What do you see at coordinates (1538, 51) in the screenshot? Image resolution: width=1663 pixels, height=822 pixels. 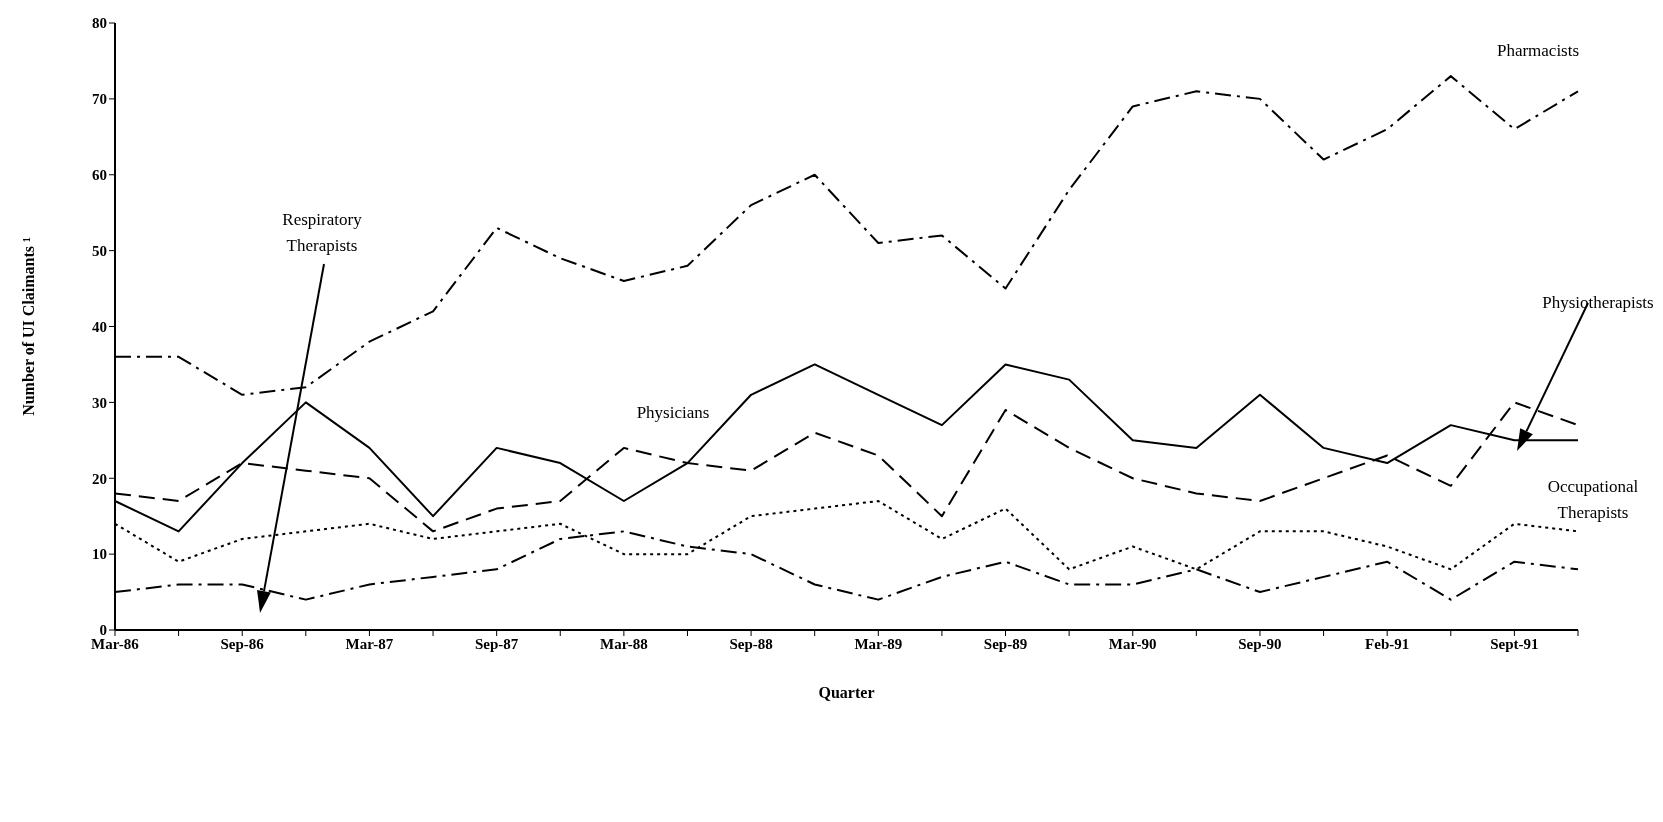 I see `series-label: Pharmacists` at bounding box center [1538, 51].